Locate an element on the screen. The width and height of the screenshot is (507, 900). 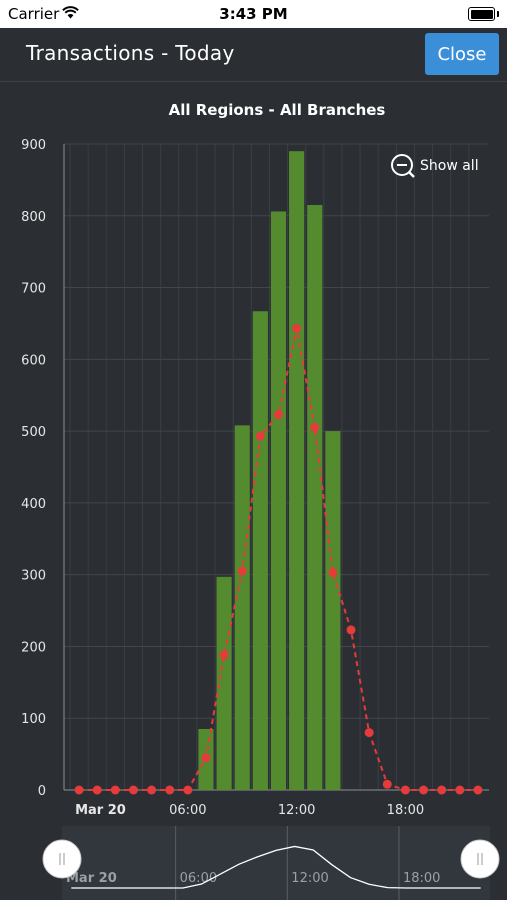
navigator-handle-right is located at coordinates (480, 859).